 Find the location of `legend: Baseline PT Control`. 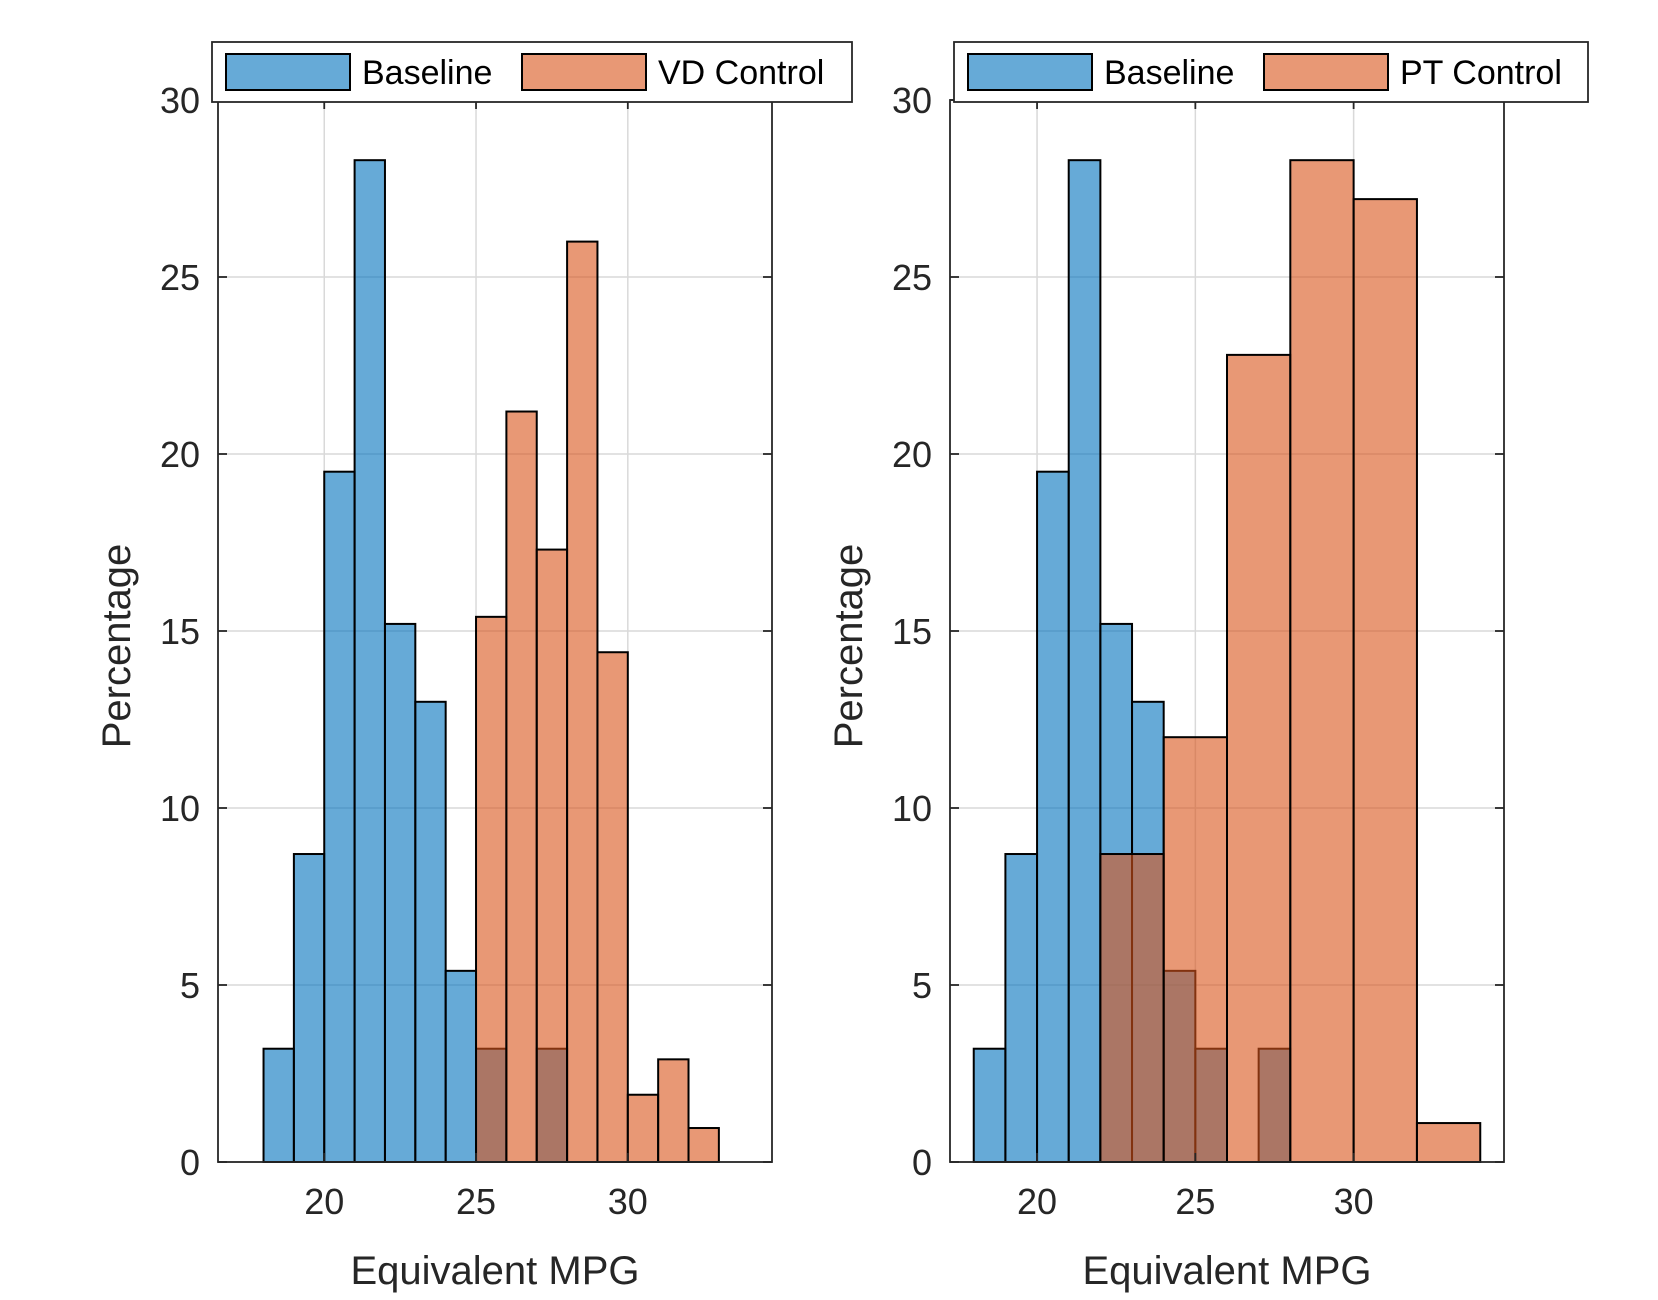

legend: Baseline PT Control is located at coordinates (1271, 72).